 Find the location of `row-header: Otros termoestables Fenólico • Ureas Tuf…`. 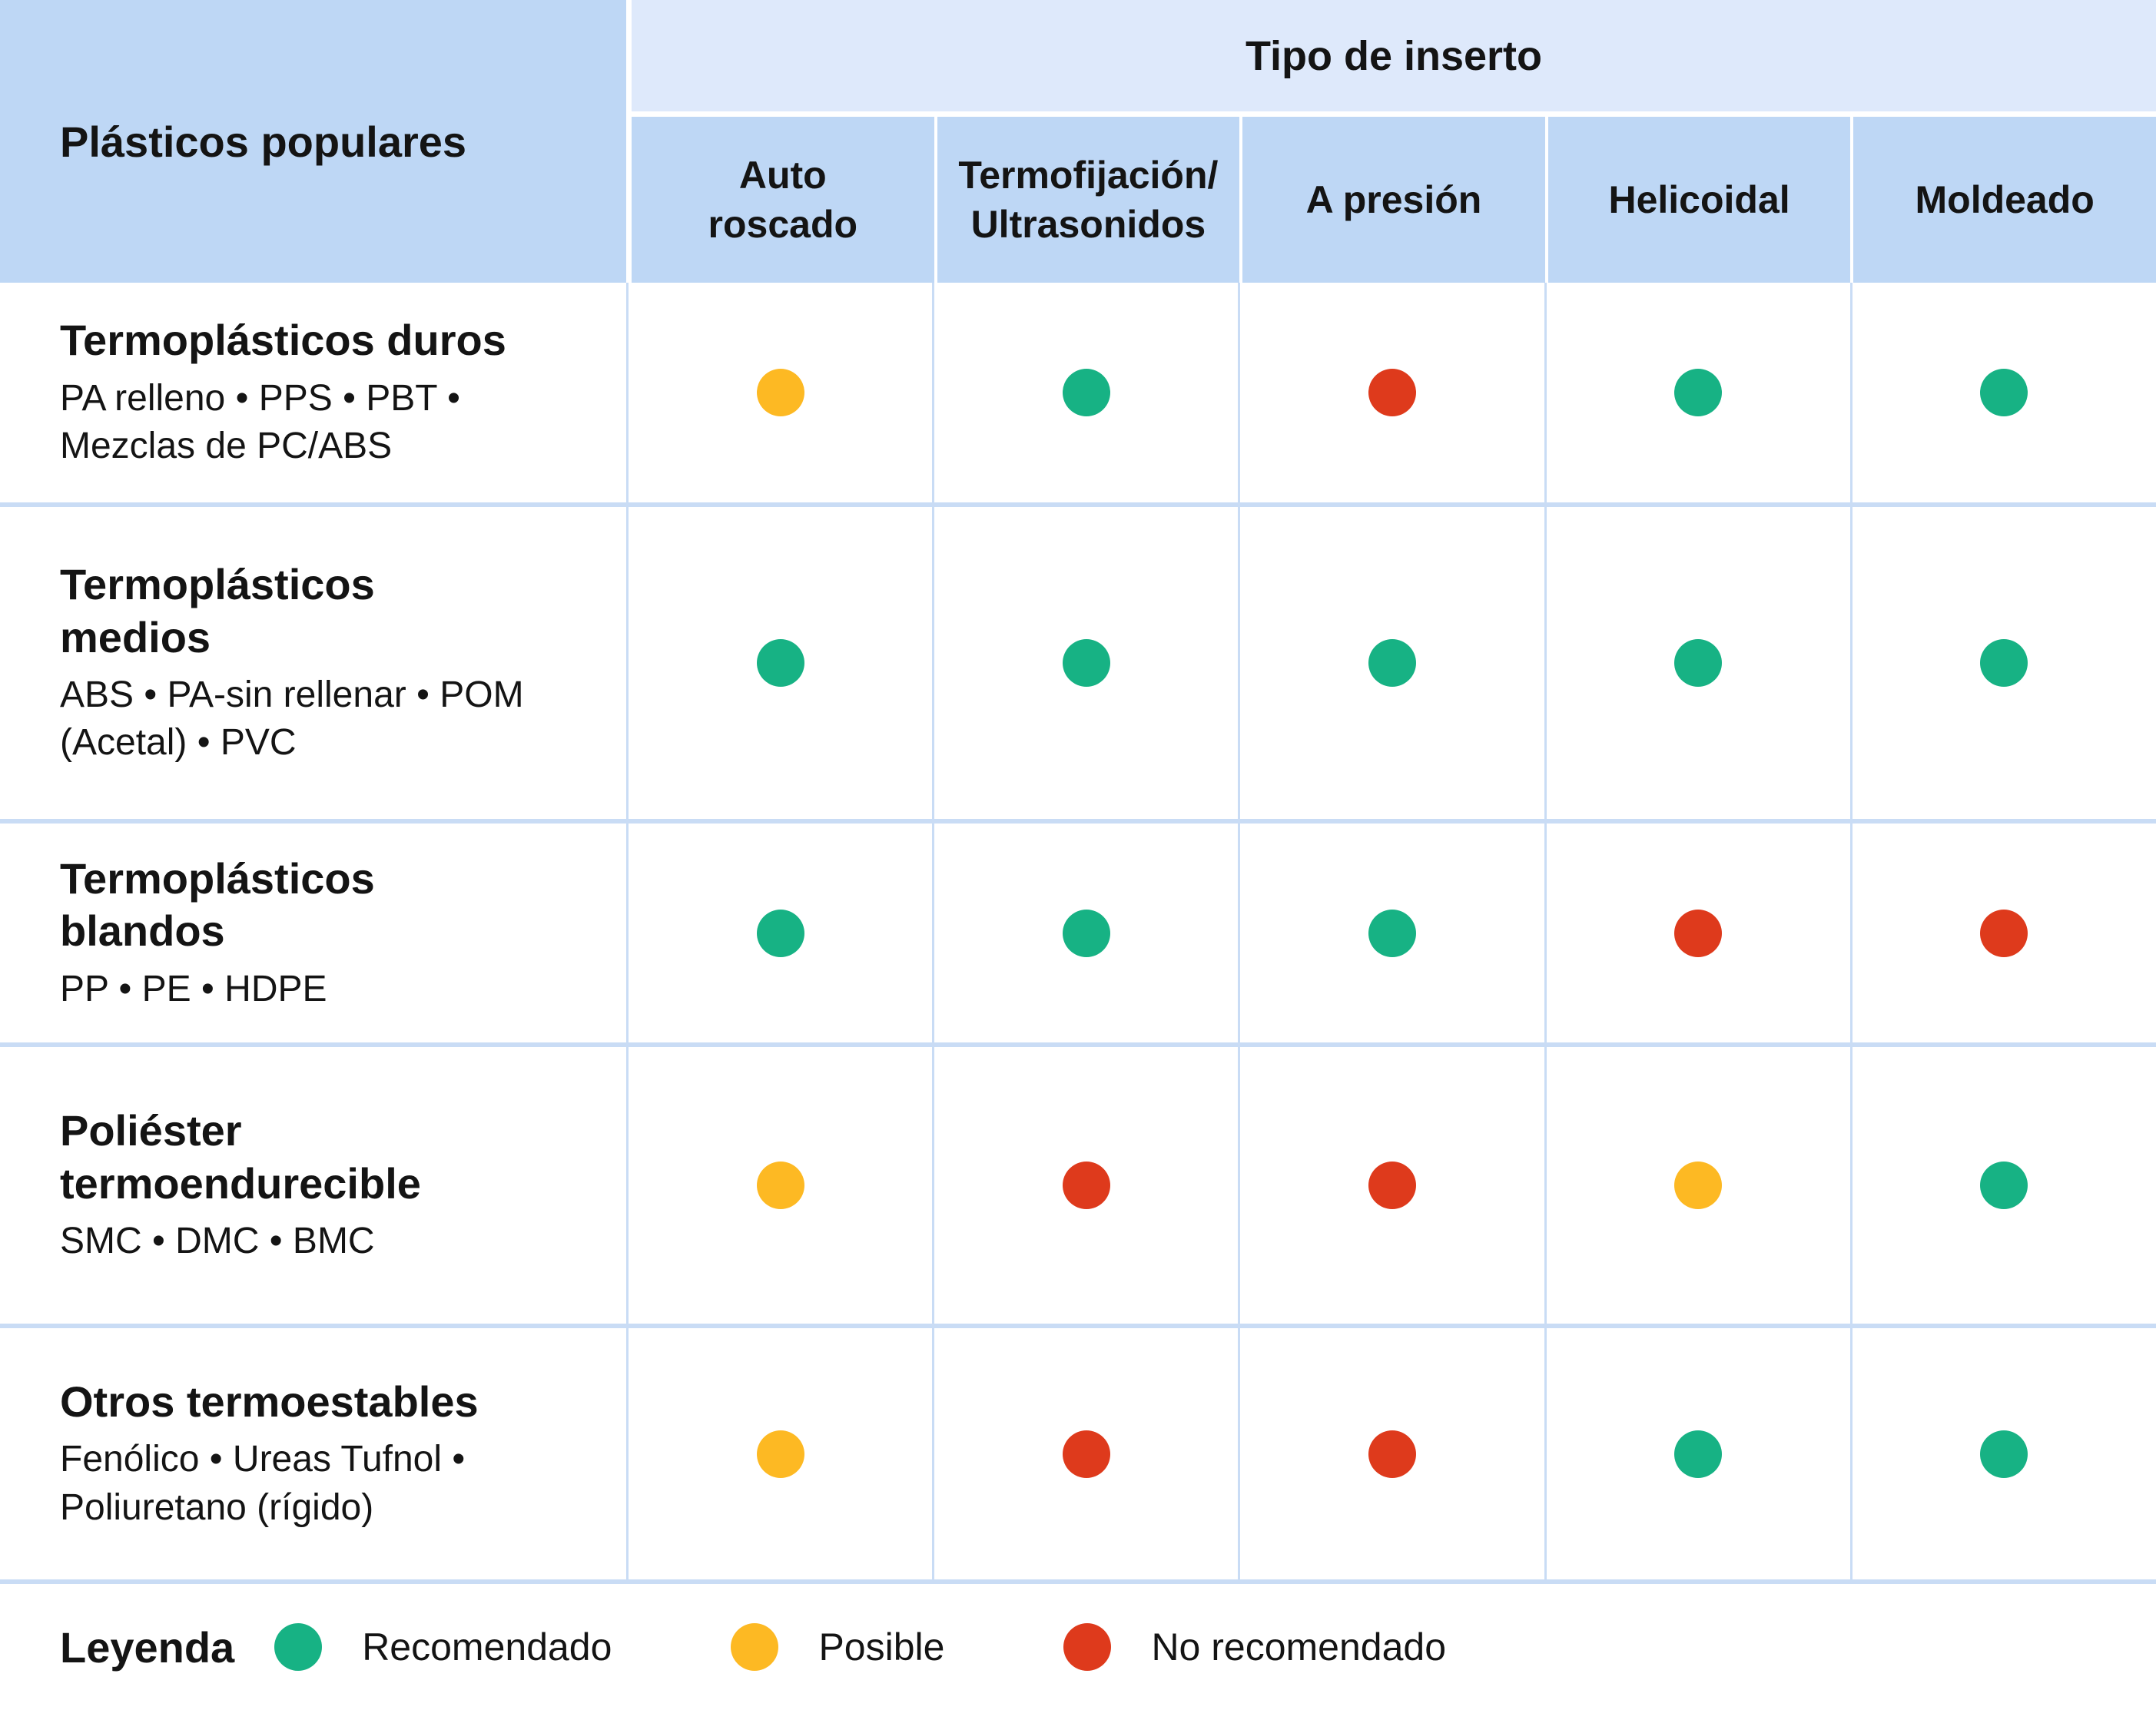

row-header: Otros termoestables Fenólico • Ureas Tuf… is located at coordinates (313, 1453).